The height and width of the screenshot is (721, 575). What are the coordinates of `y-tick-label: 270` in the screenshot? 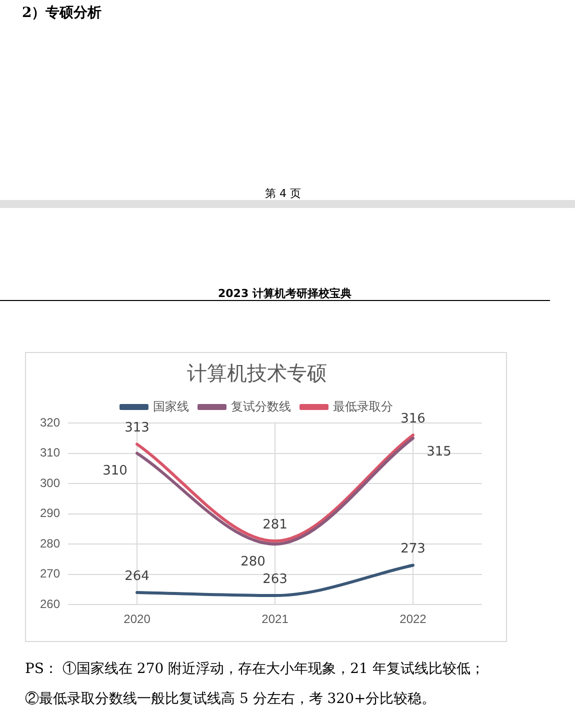 It's located at (50, 573).